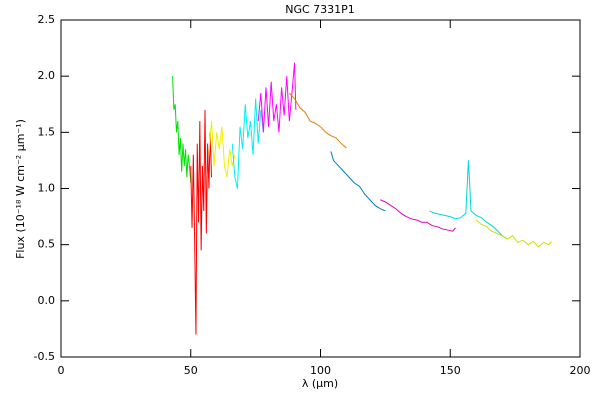 The width and height of the screenshot is (600, 400). I want to click on x-tick-label: 50, so click(191, 370).